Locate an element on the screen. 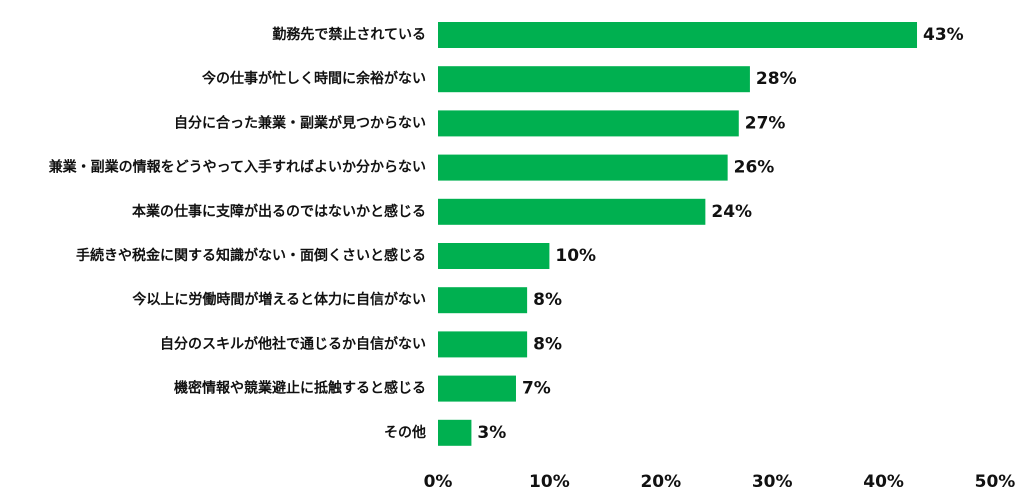 The image size is (1024, 502). ticks-layer: 0% 10% 20% 30% 40% 50% is located at coordinates (720, 482).